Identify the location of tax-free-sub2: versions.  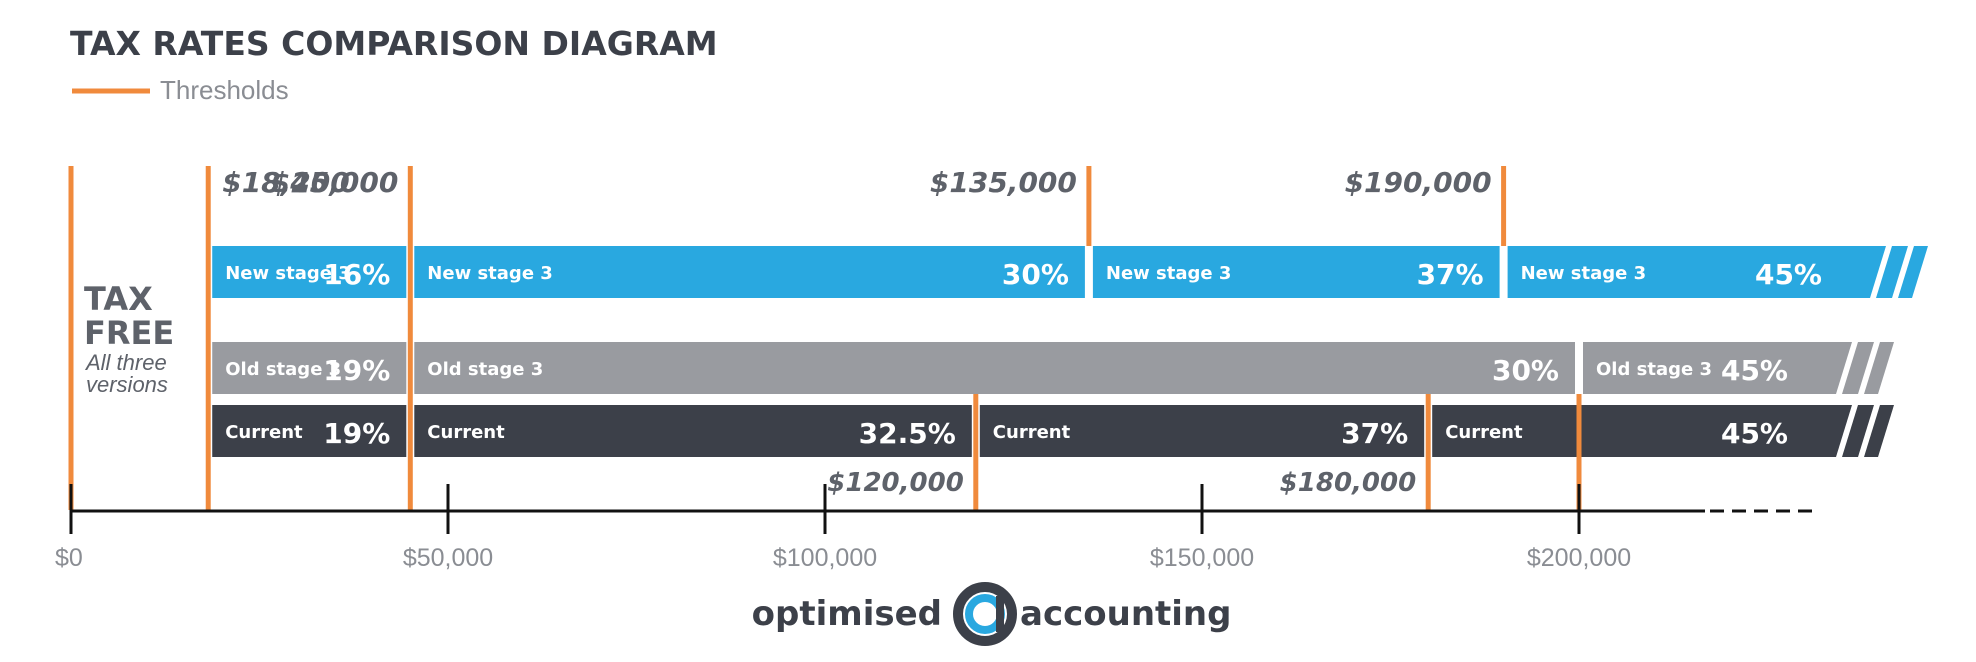
(127, 384).